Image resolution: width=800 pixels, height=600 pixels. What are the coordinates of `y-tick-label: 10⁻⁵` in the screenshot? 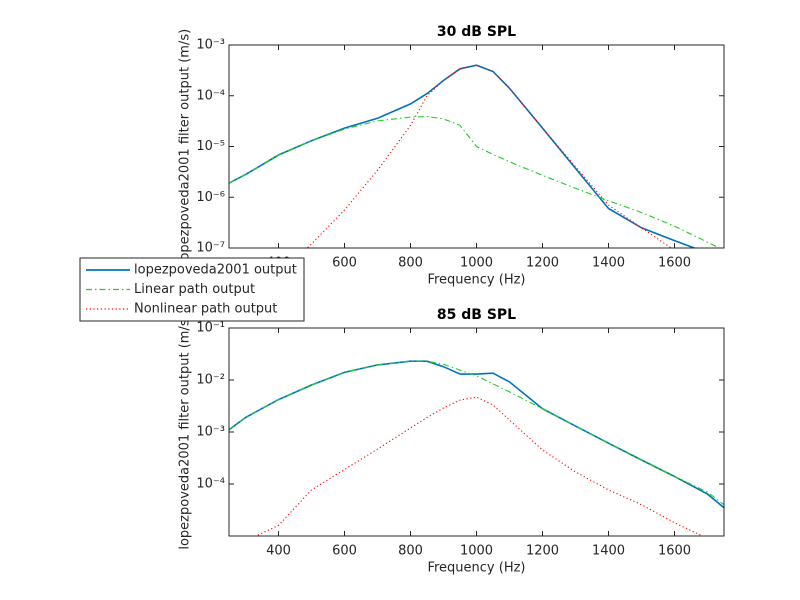 It's located at (210, 146).